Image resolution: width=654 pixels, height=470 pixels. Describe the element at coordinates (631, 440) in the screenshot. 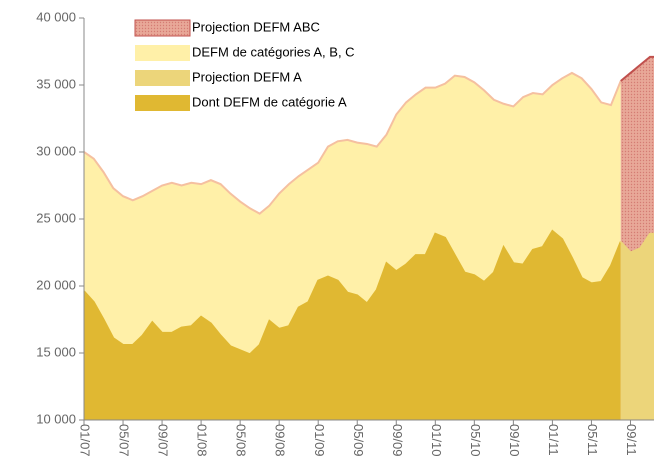

I see `x-tick-label: 09/11` at that location.